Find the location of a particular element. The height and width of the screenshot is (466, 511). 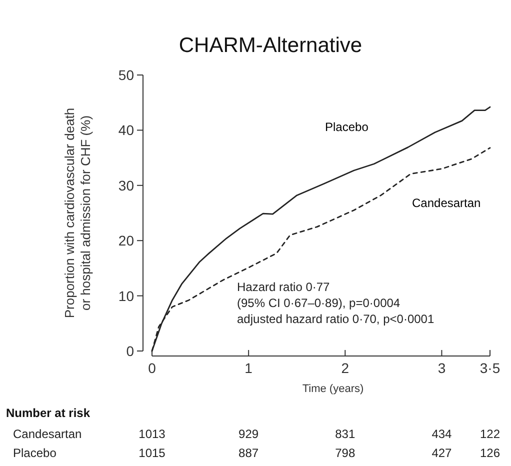

x-tick-label: 1 is located at coordinates (248, 368).